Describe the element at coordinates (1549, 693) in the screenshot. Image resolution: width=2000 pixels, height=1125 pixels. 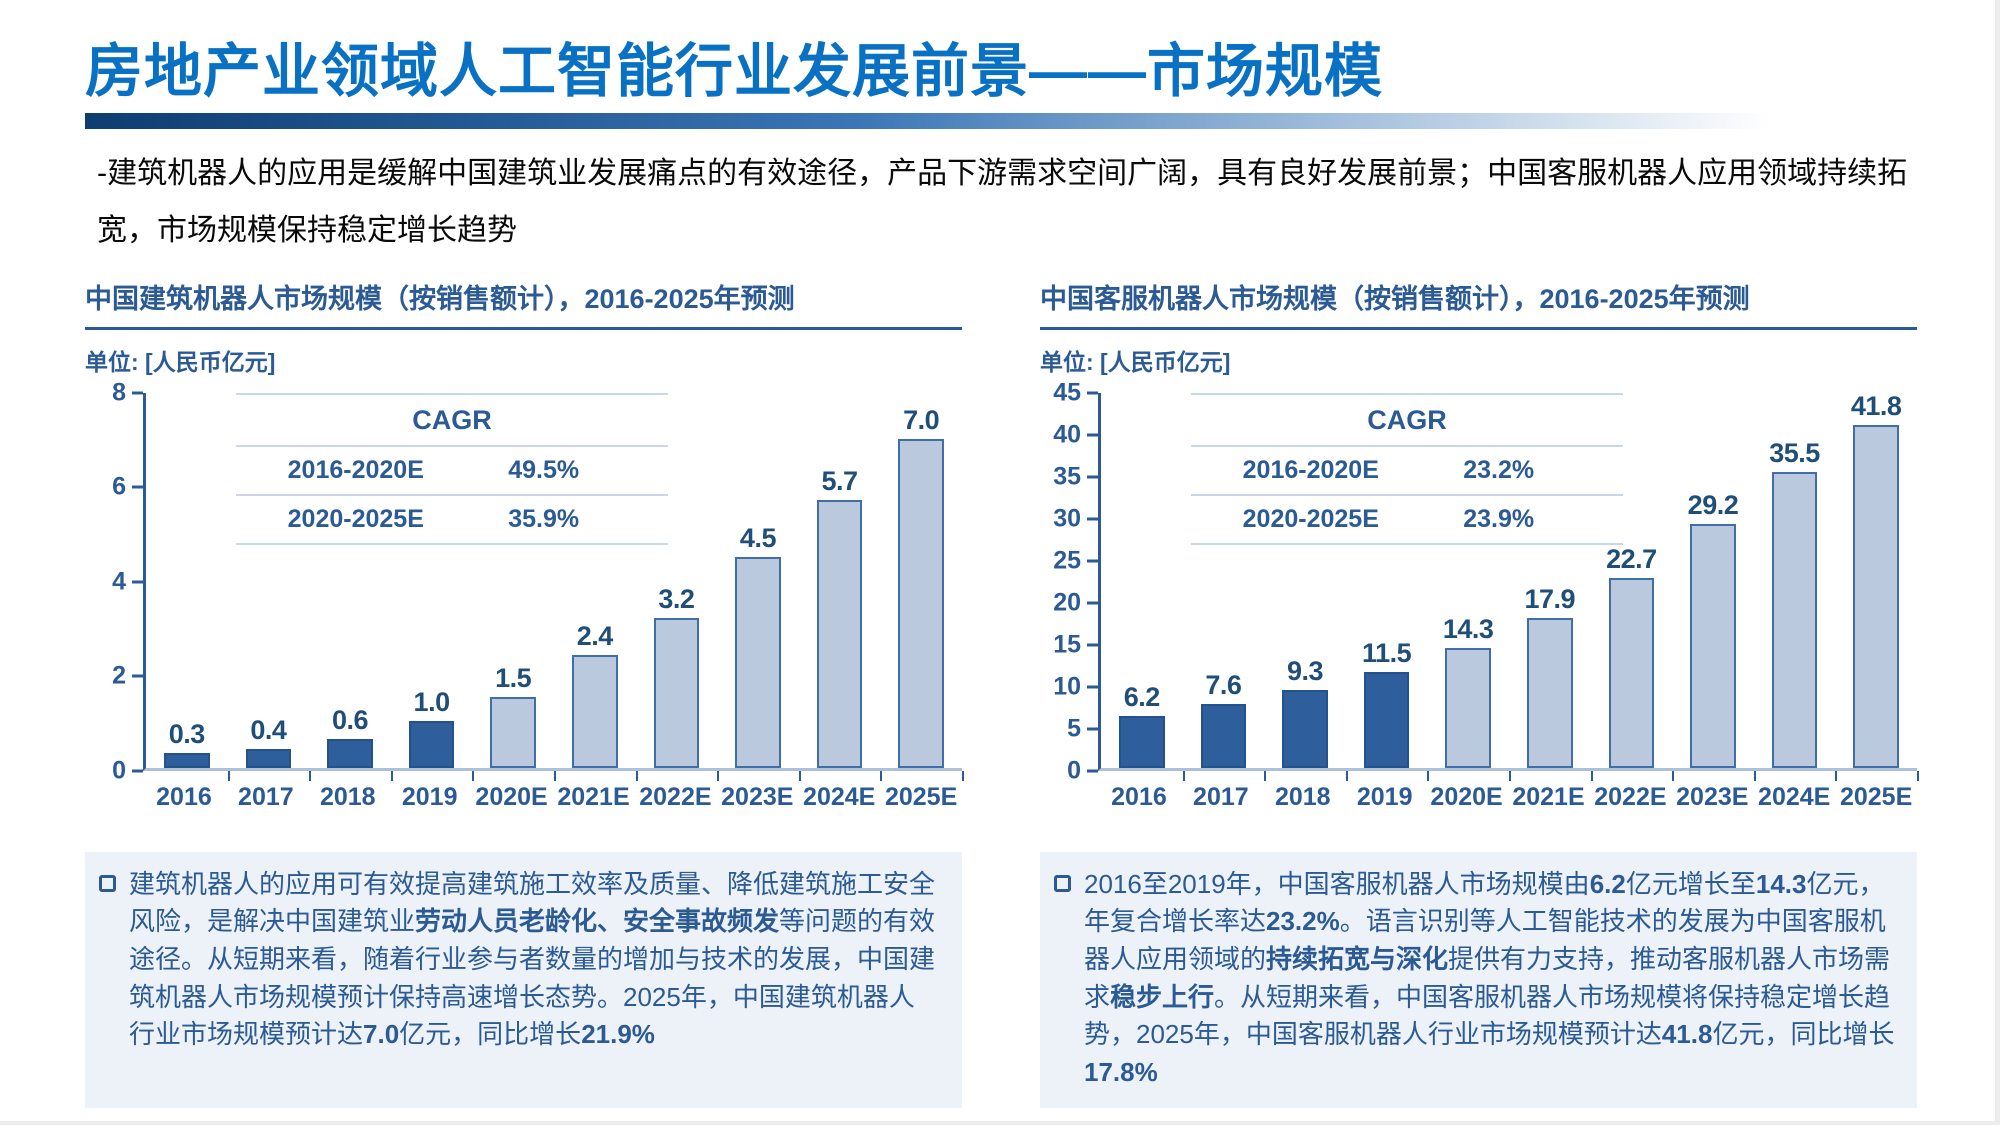
I see `bar-2021E` at that location.